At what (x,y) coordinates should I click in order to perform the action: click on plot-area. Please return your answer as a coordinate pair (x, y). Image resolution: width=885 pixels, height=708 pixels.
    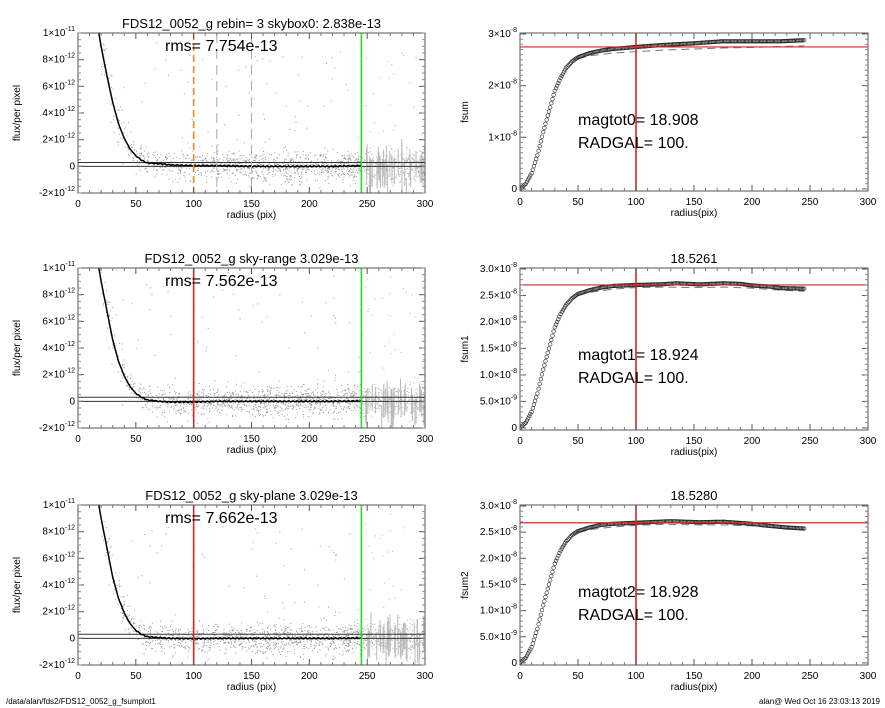
    Looking at the image, I should click on (694, 112).